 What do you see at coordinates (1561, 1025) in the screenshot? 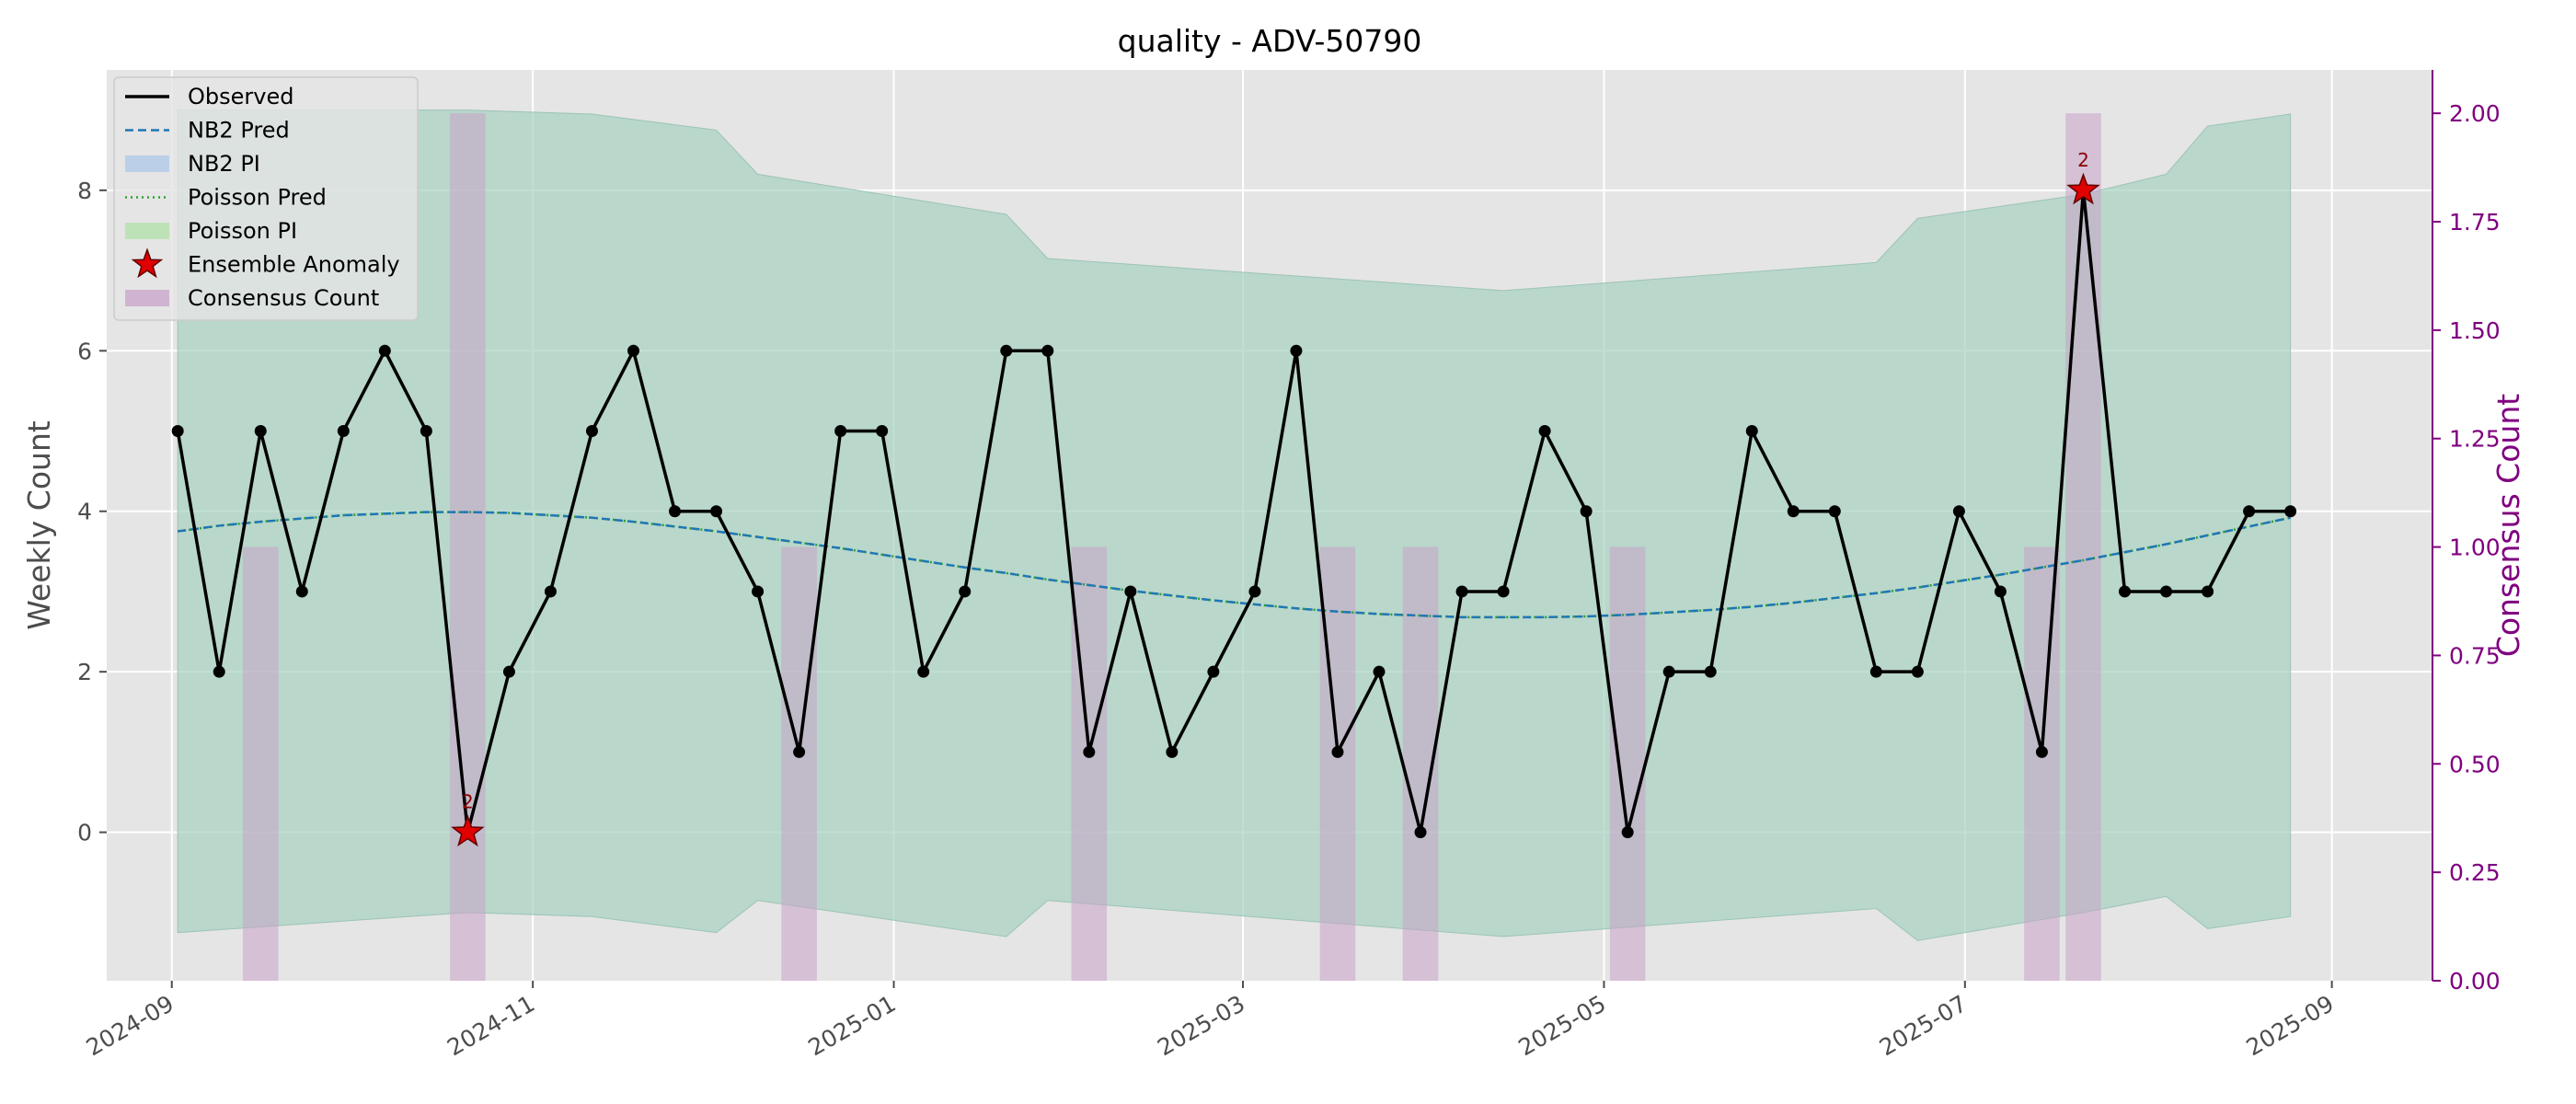
I see `x-tick-label: 2025-05` at bounding box center [1561, 1025].